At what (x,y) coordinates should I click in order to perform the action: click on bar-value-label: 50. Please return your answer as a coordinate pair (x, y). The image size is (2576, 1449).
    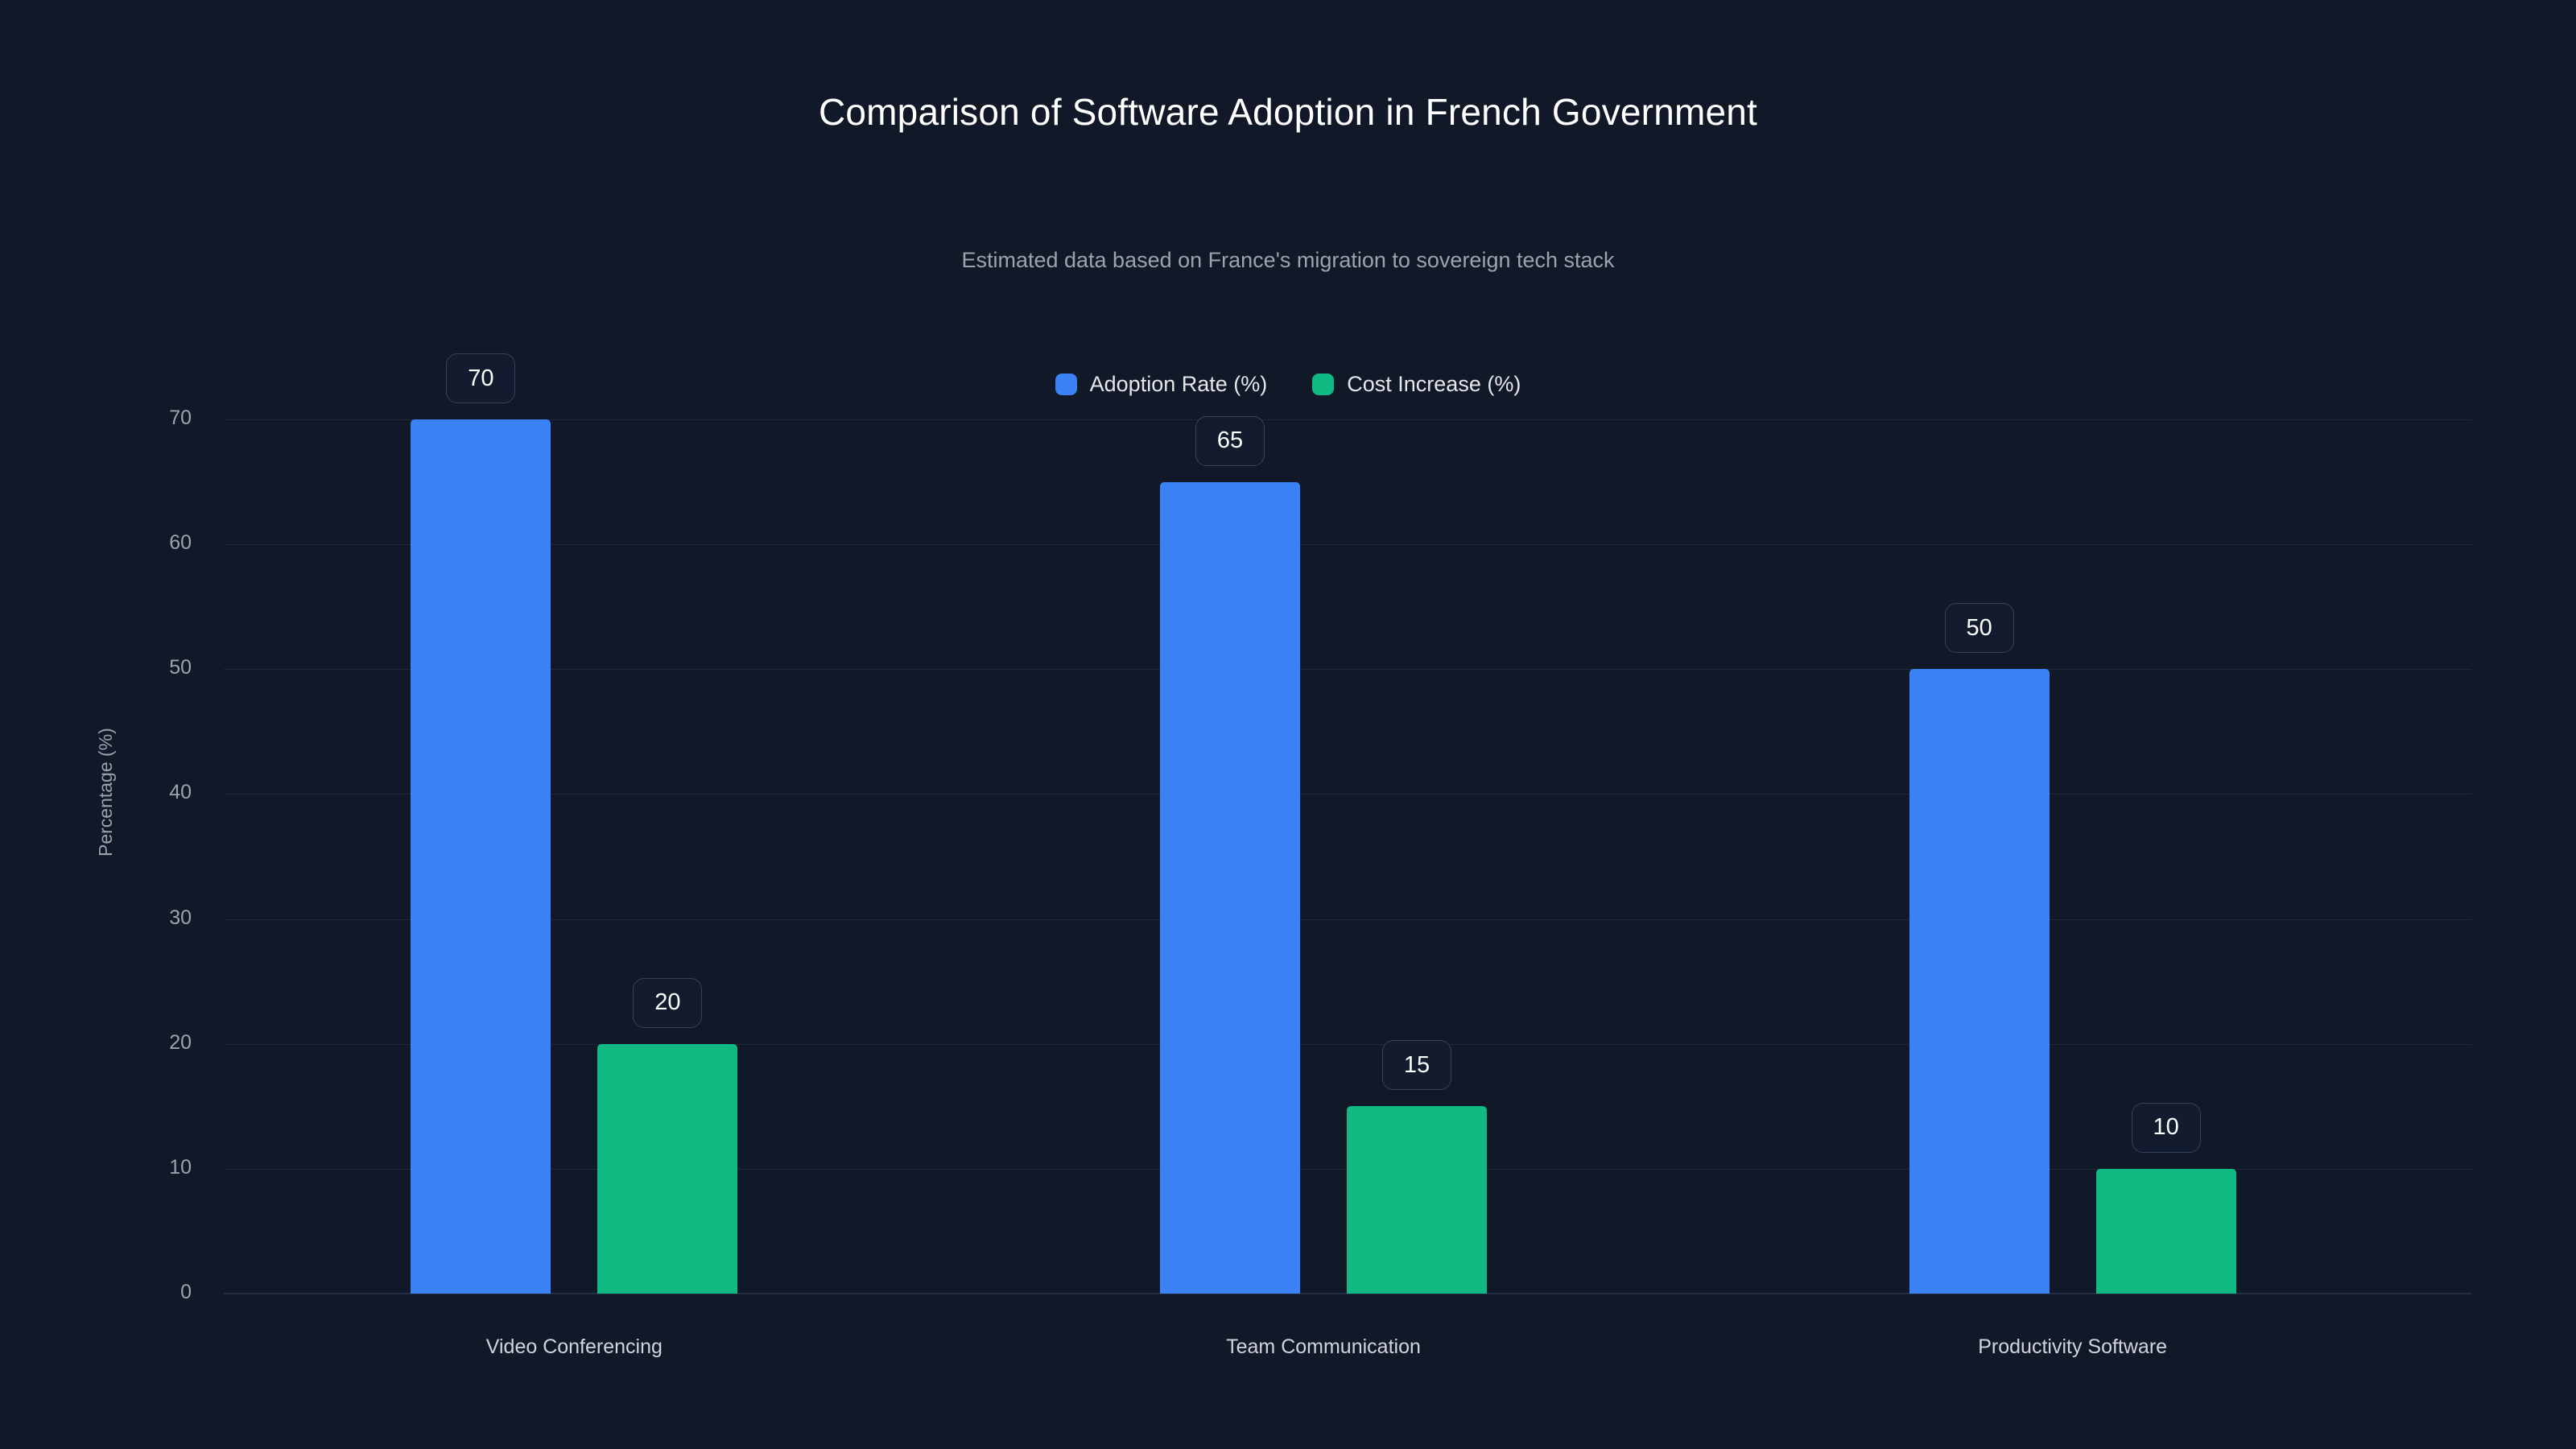
    Looking at the image, I should click on (1979, 628).